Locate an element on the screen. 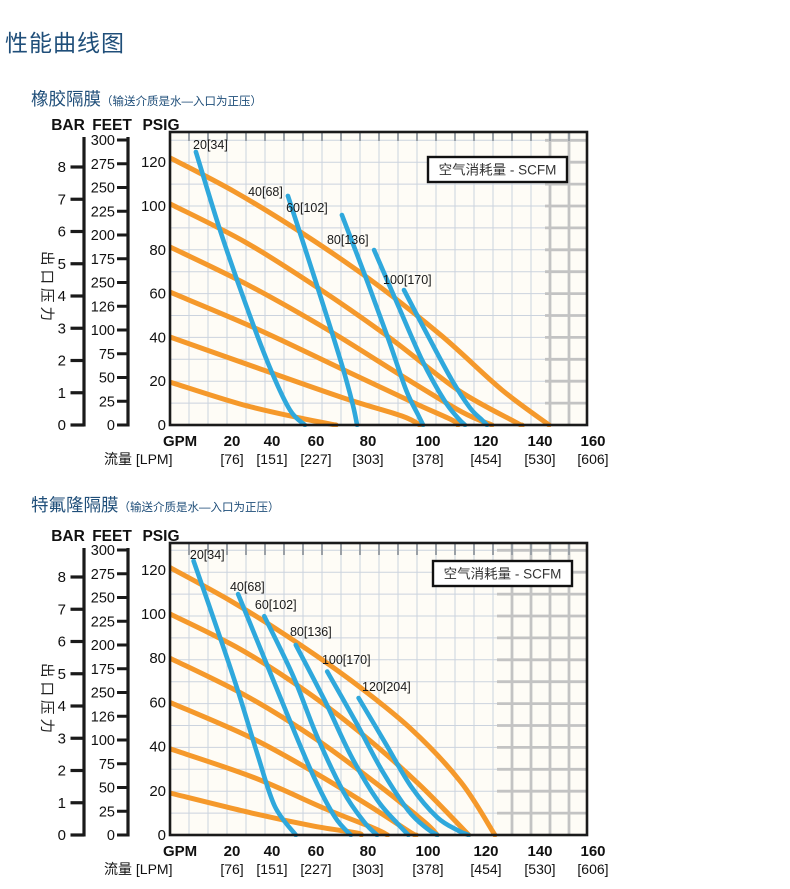 This screenshot has width=790, height=889. scfm-curve-label-scfm-120: 120[204] is located at coordinates (386, 687).